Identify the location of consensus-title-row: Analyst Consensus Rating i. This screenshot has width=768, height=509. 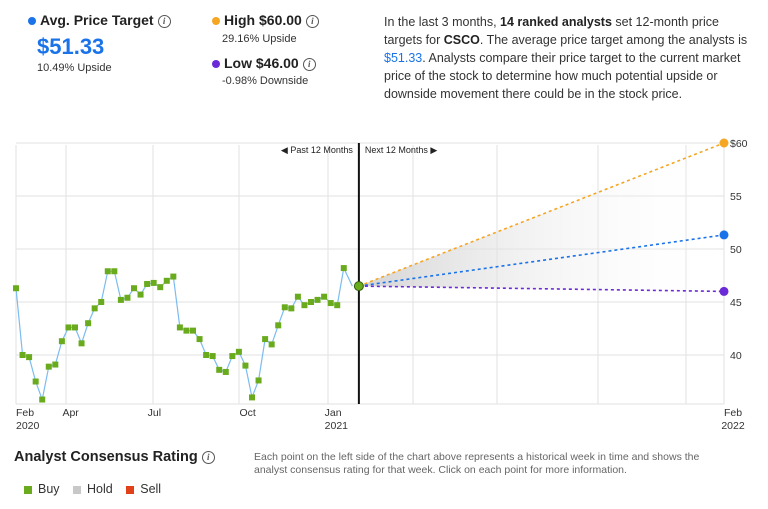
(114, 457).